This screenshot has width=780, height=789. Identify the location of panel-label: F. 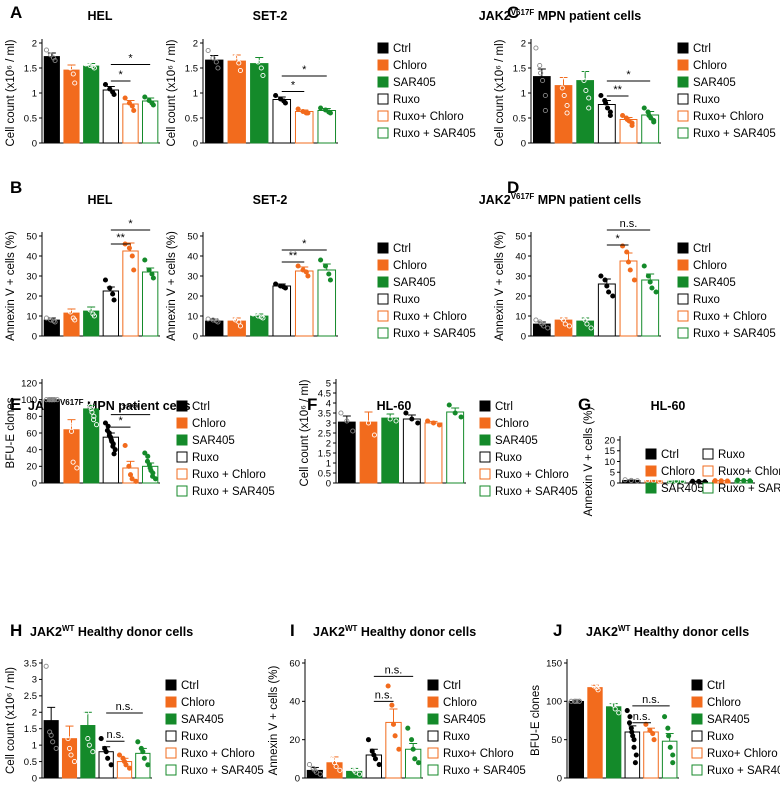
(312, 404).